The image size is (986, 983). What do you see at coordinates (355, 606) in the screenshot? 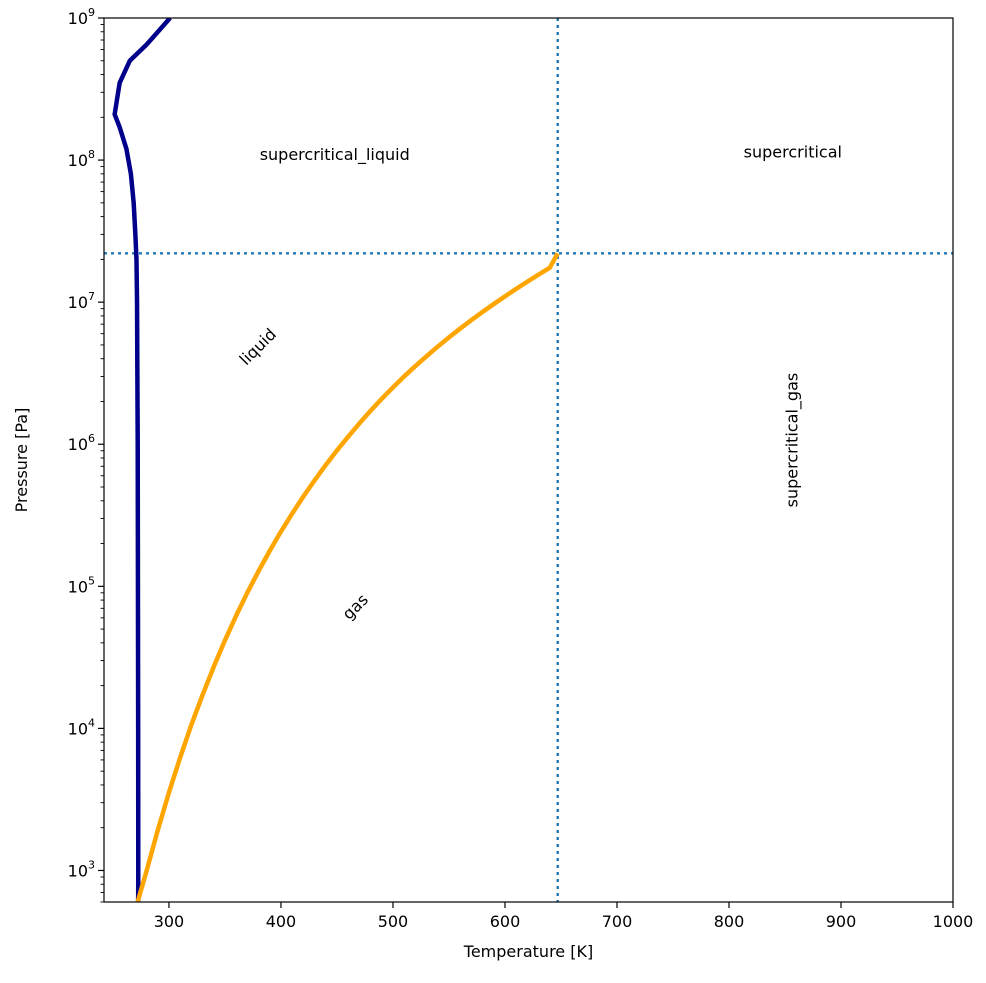
I see `gas-label: gas` at bounding box center [355, 606].